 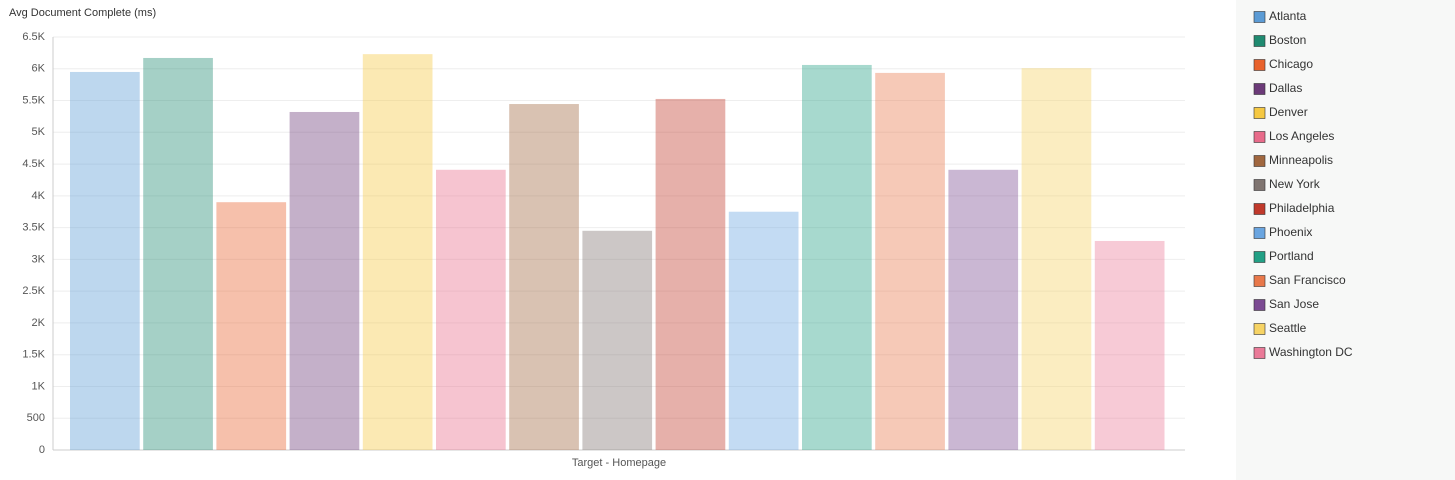 What do you see at coordinates (33, 100) in the screenshot?
I see `y-tick-label: 5.5K` at bounding box center [33, 100].